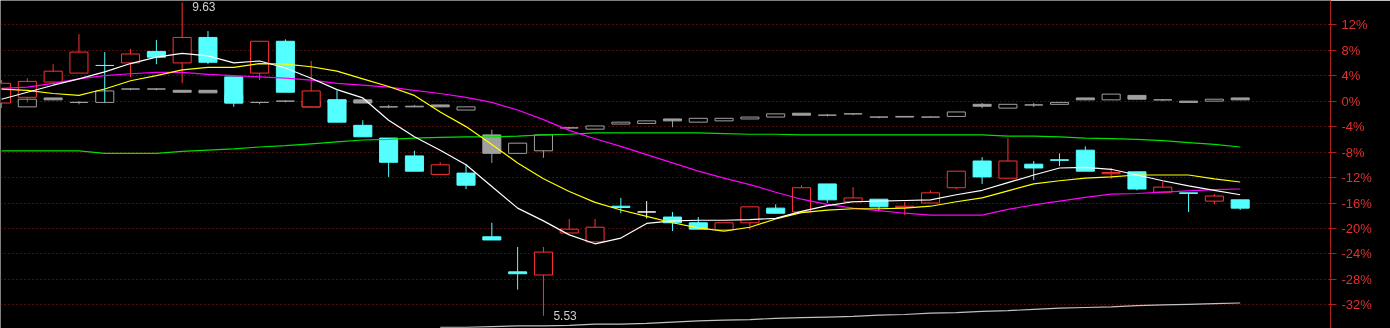 The image size is (1390, 328). What do you see at coordinates (1357, 203) in the screenshot?
I see `y-tick-label: -16%` at bounding box center [1357, 203].